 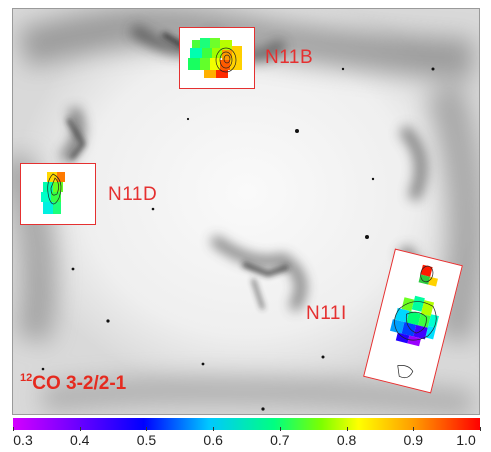 What do you see at coordinates (213, 440) in the screenshot?
I see `colorbar-tick-label: 0.6` at bounding box center [213, 440].